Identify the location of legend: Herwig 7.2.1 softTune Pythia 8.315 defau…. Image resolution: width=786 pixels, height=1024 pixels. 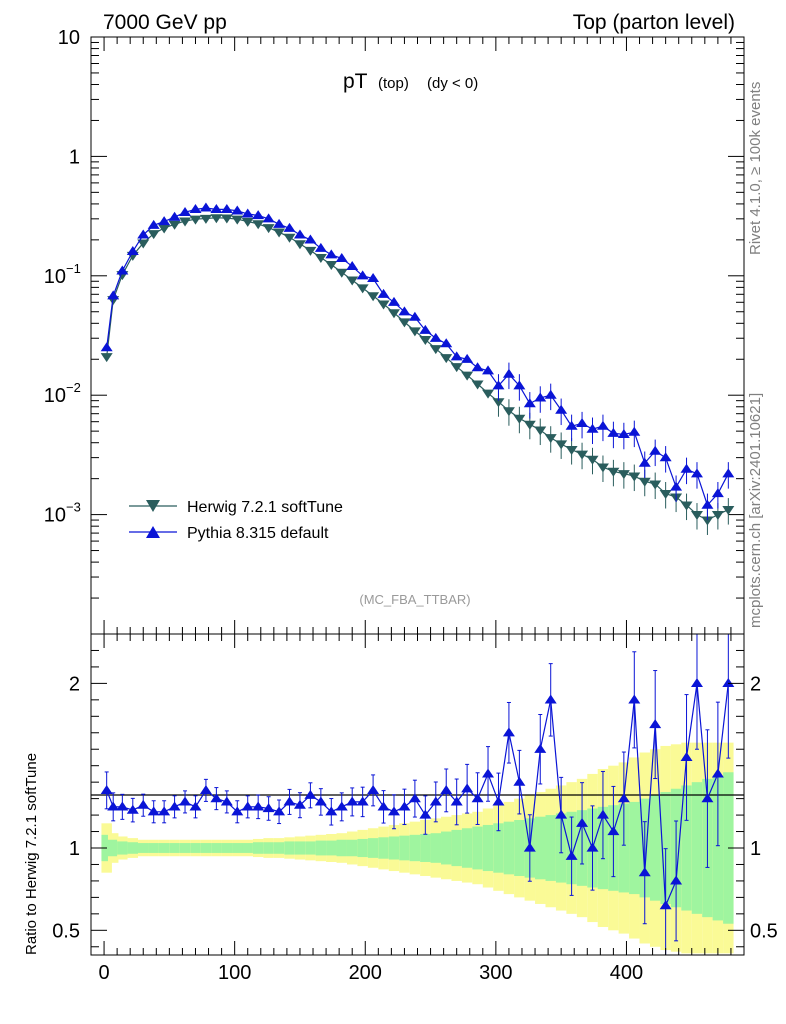
(236, 520).